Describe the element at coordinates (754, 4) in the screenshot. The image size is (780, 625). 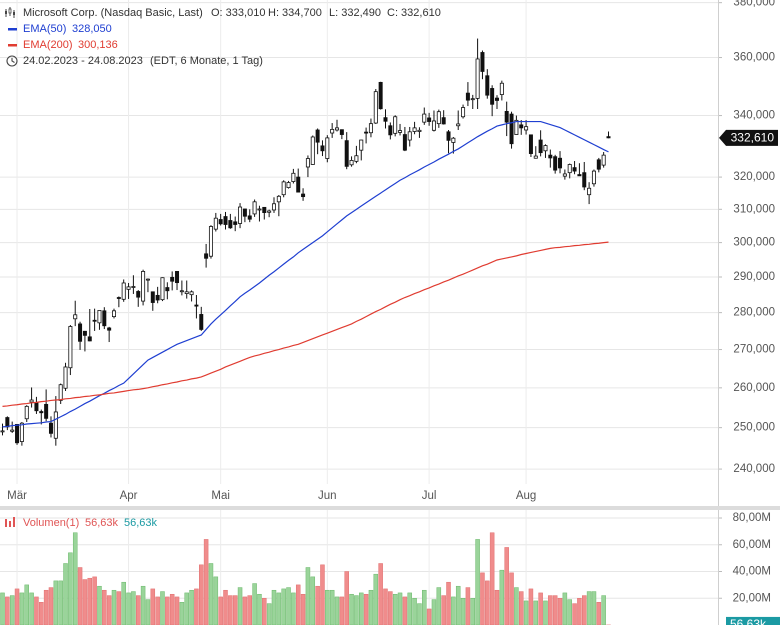
I see `y-tick-label: 380,000` at that location.